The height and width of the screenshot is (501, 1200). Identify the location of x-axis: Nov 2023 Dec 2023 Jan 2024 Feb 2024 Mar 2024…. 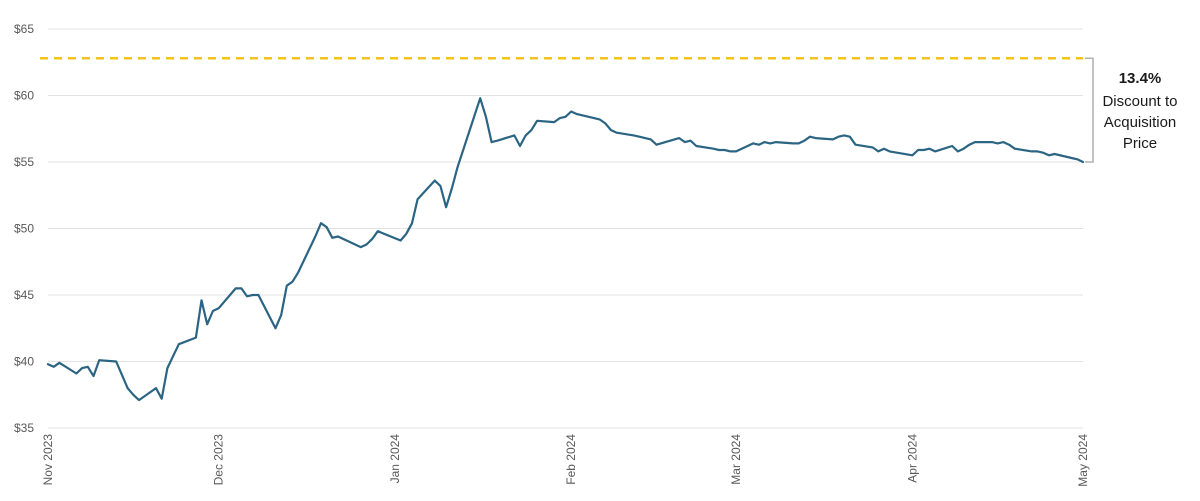
(565, 460).